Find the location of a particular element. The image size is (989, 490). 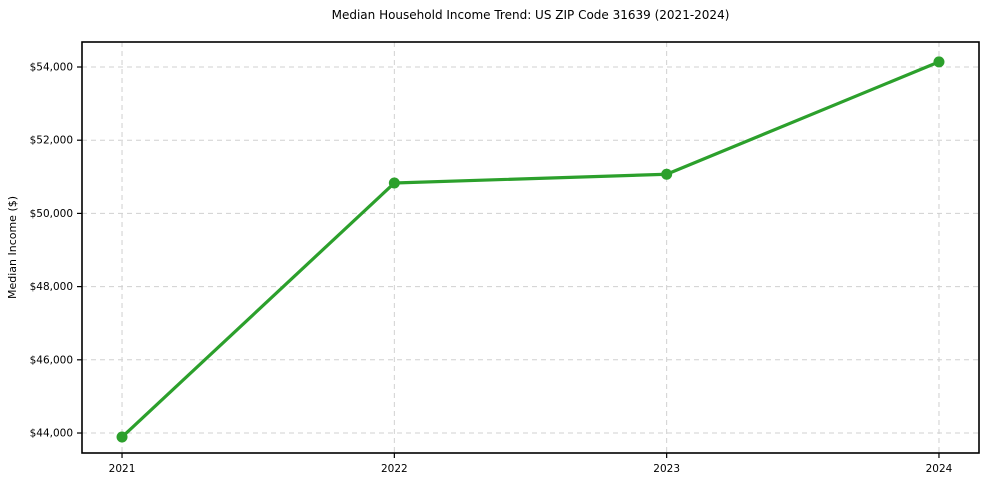

y-tick-label: $54,000 is located at coordinates (51, 67).